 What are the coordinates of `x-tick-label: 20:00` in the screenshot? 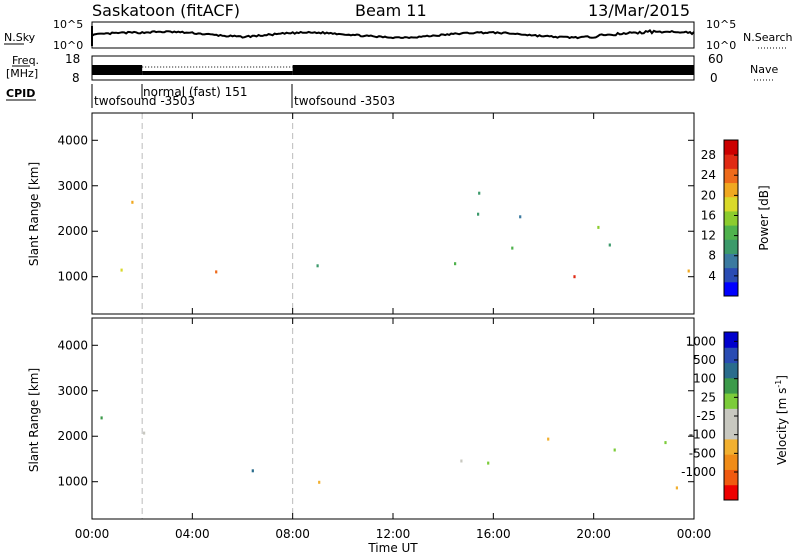 It's located at (593, 534).